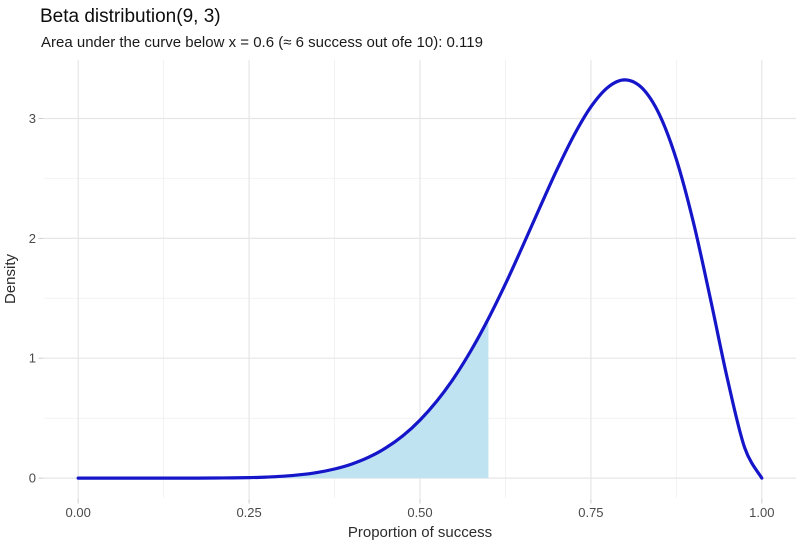  What do you see at coordinates (10, 278) in the screenshot?
I see `y-axis-title: Density` at bounding box center [10, 278].